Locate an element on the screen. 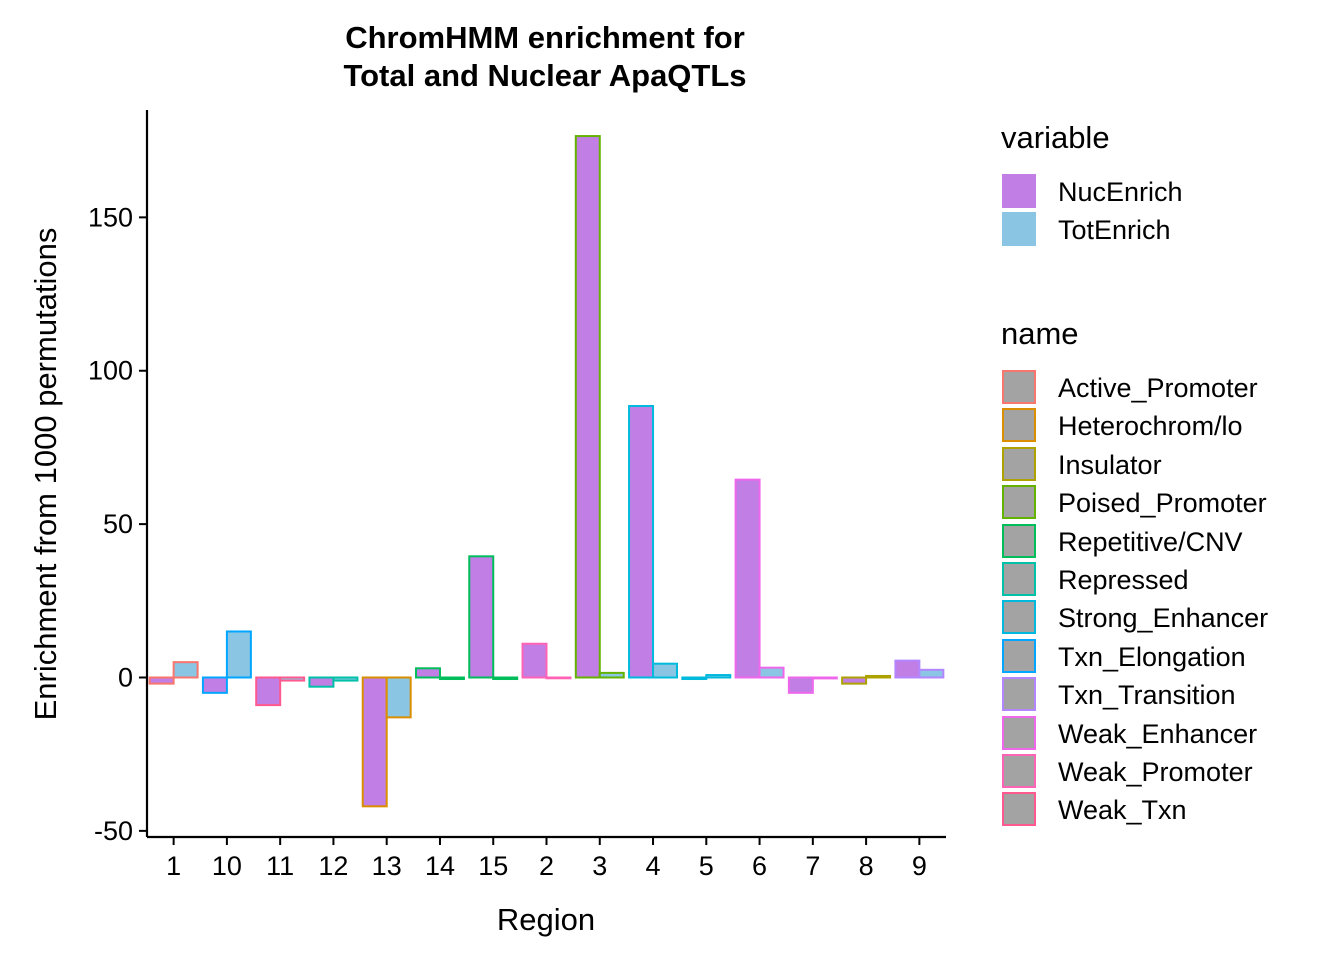  legend-label: TotEnrich is located at coordinates (1114, 230).